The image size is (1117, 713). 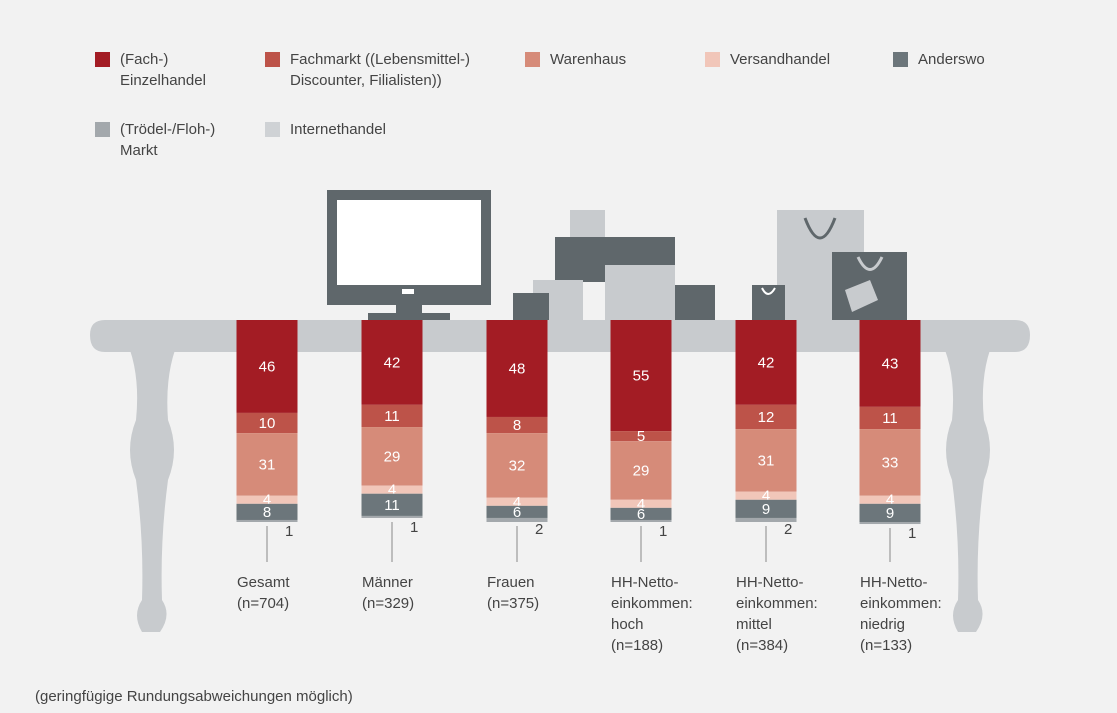 I want to click on value-label: 43, so click(x=890, y=363).